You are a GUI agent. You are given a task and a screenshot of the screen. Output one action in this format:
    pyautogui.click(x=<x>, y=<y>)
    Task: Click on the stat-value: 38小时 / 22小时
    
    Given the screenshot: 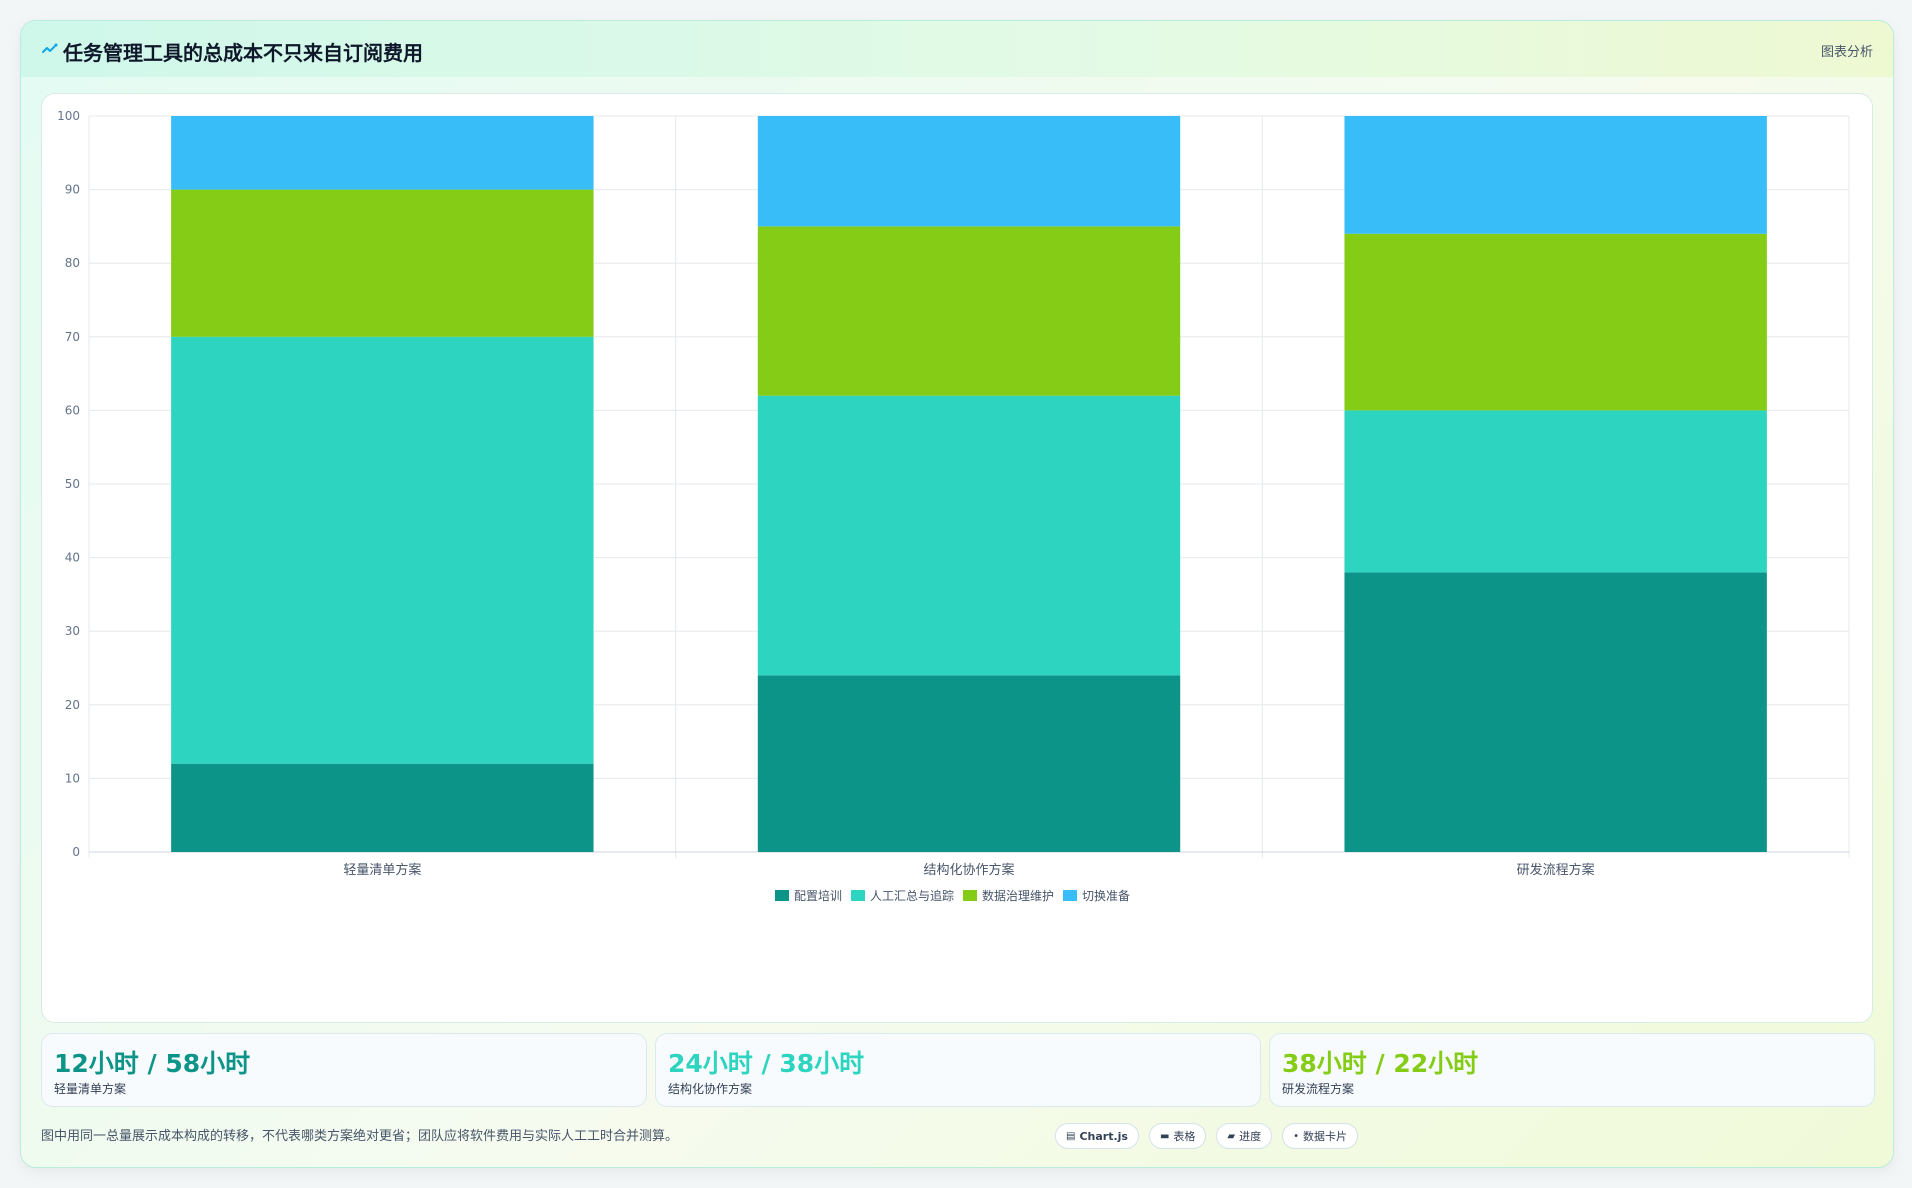 What is the action you would take?
    pyautogui.click(x=1380, y=1063)
    